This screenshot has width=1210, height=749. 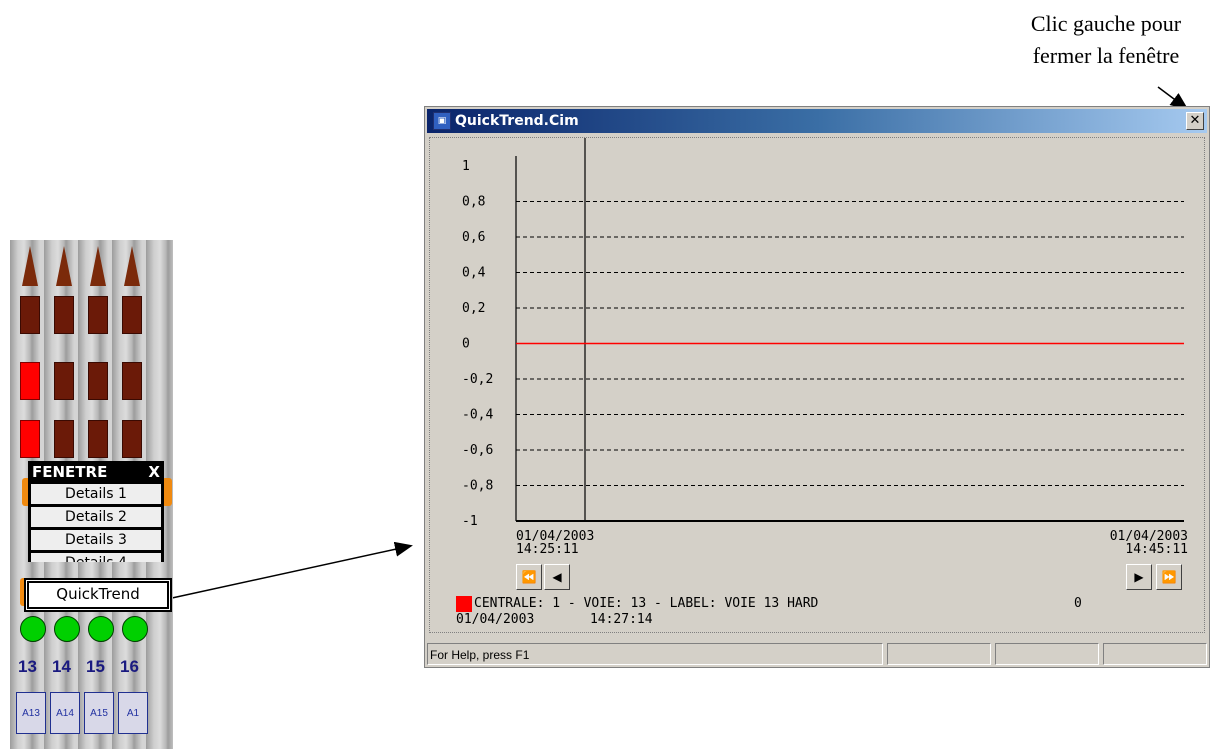 I want to click on annotation-line-2: fermer la fenêtre, so click(x=1106, y=55).